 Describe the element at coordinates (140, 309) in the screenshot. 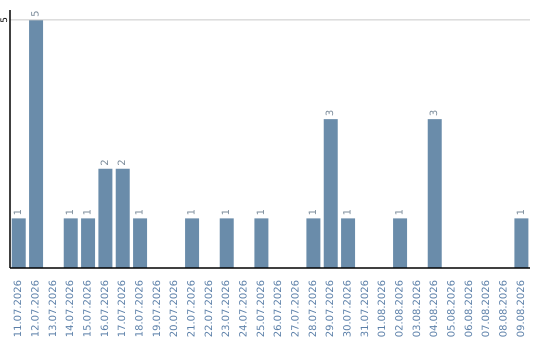

I see `x-tick-label: 18.07.2026` at that location.